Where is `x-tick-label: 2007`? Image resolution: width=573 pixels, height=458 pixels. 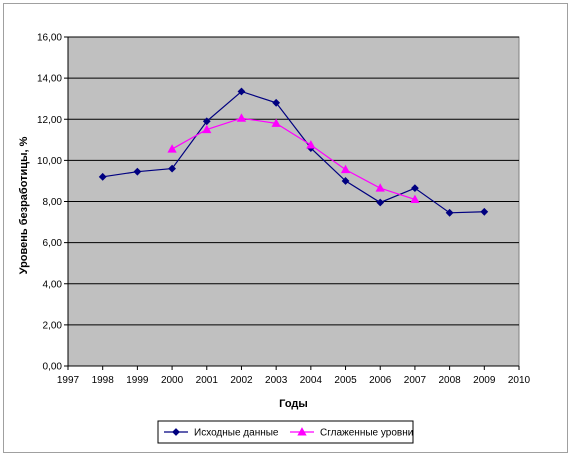
x-tick-label: 2007 is located at coordinates (415, 380).